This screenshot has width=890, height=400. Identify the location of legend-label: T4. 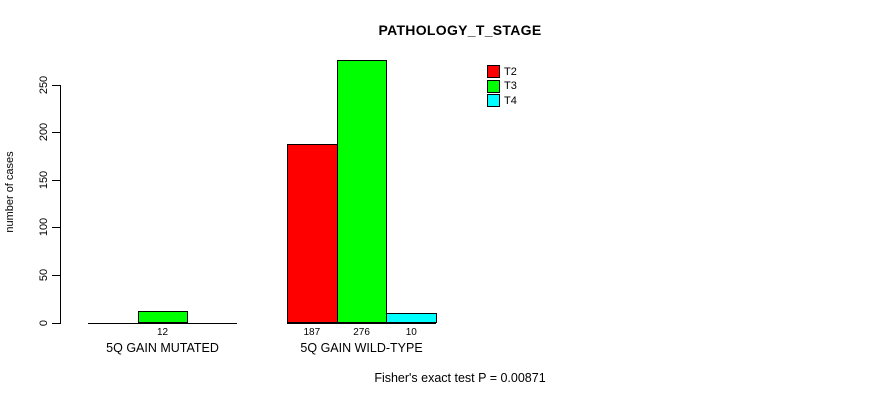
(510, 100).